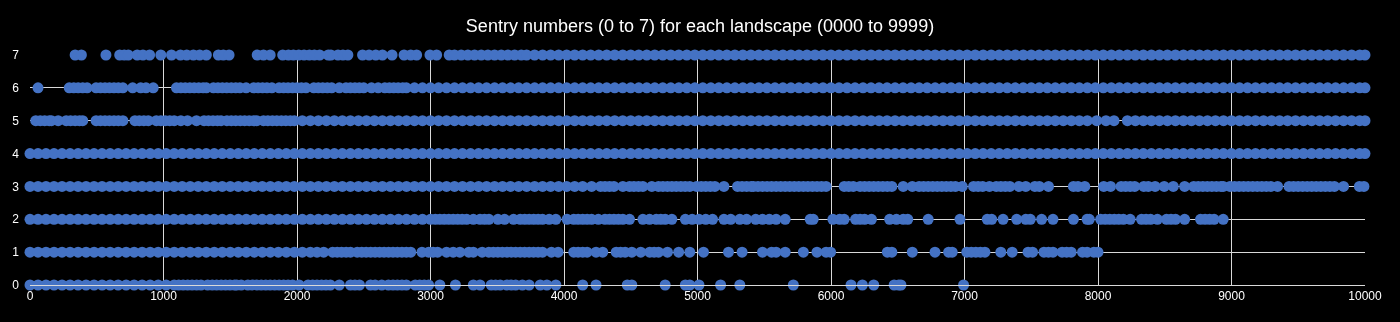 This screenshot has height=322, width=1400. What do you see at coordinates (16, 88) in the screenshot?
I see `y-tick-label: 6` at bounding box center [16, 88].